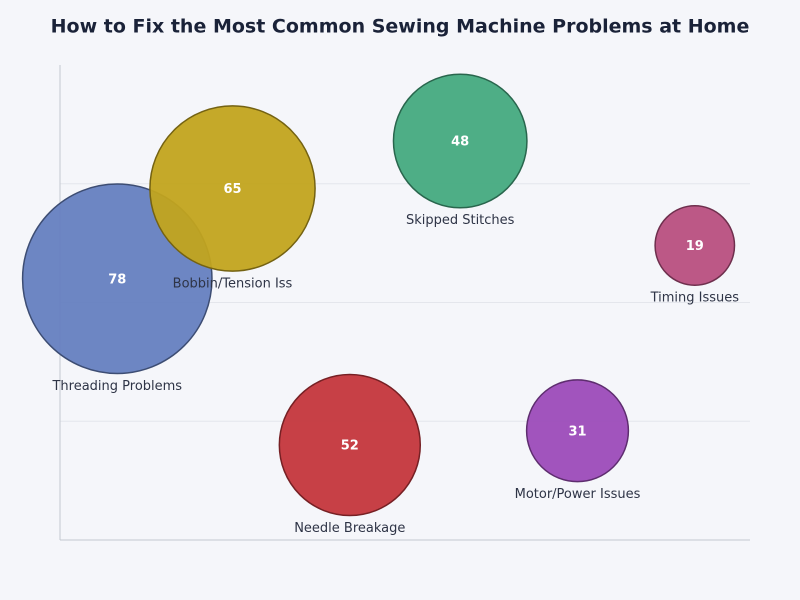 The height and width of the screenshot is (600, 800). Describe the element at coordinates (349, 528) in the screenshot. I see `bubble-label: Needle Breakage` at that location.